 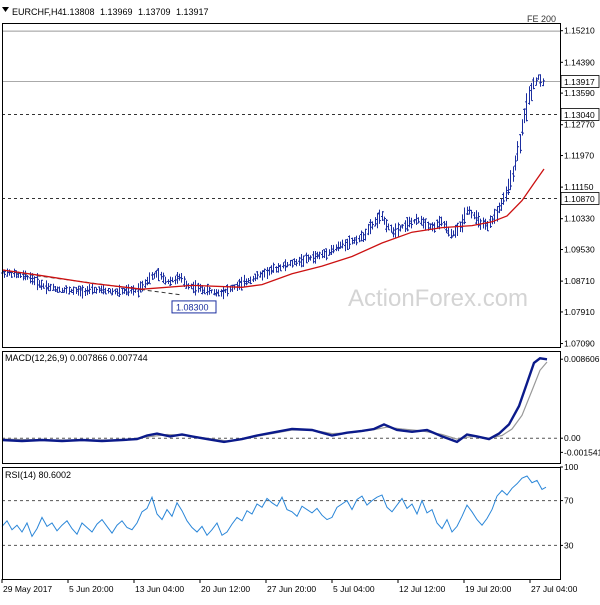 What do you see at coordinates (579, 31) in the screenshot?
I see `price-tick-label: 1.15210` at bounding box center [579, 31].